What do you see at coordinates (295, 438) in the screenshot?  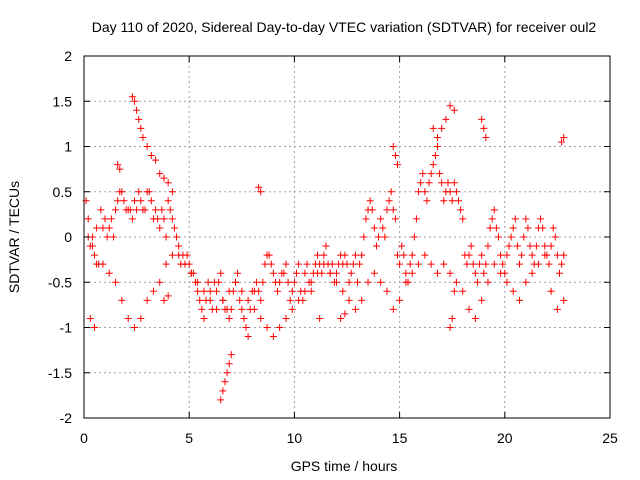 I see `x-tick-label: 10` at bounding box center [295, 438].